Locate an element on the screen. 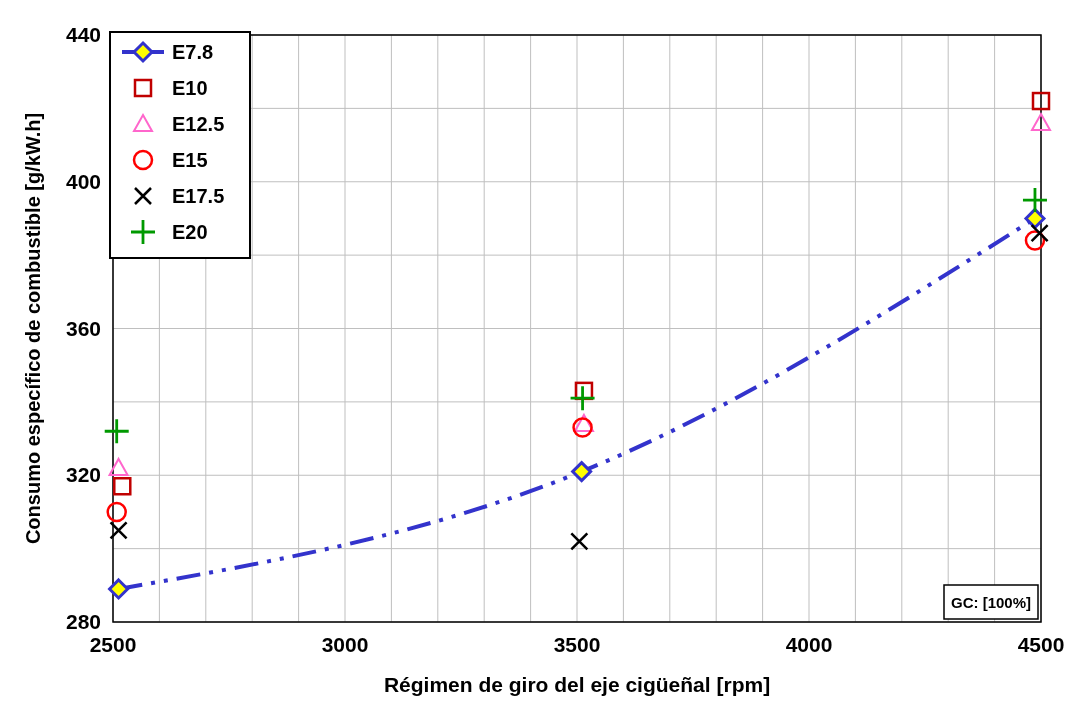  y-tick-label: 320 is located at coordinates (83, 475).